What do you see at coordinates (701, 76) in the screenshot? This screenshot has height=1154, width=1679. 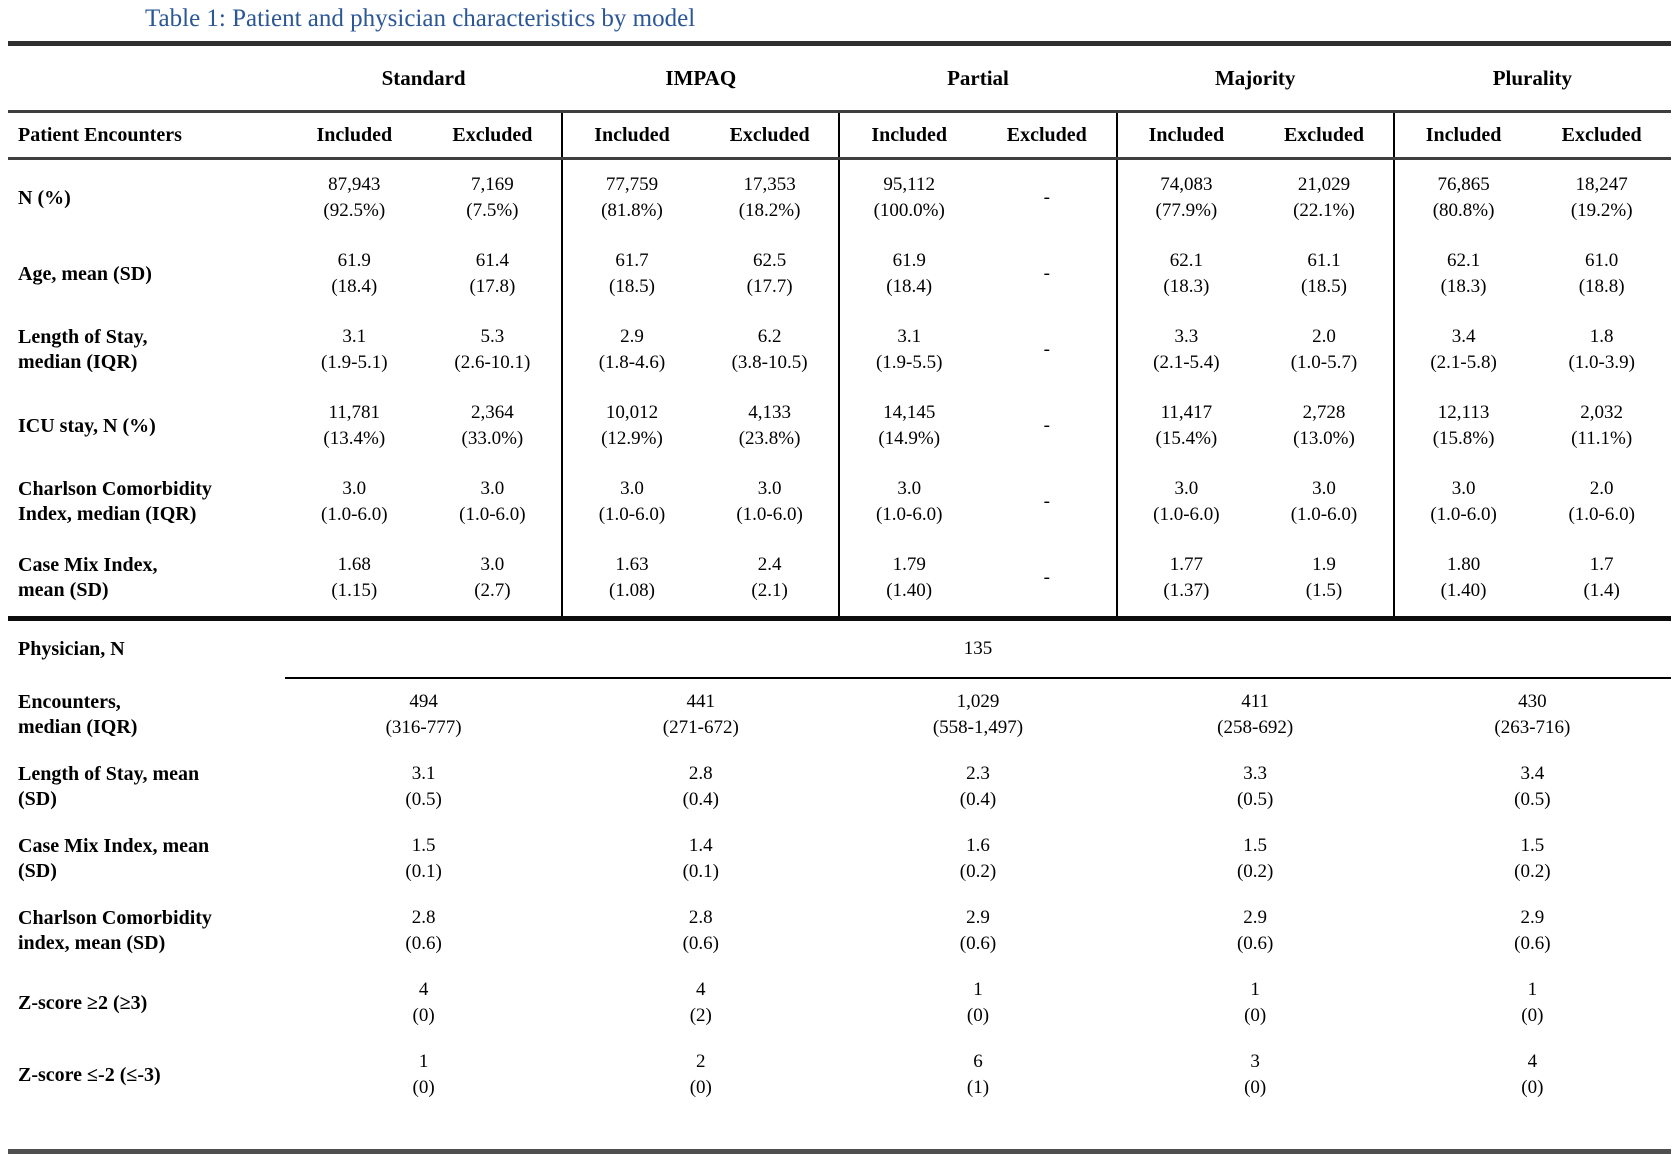 I see `model-header-impaq: IMPAQ` at bounding box center [701, 76].